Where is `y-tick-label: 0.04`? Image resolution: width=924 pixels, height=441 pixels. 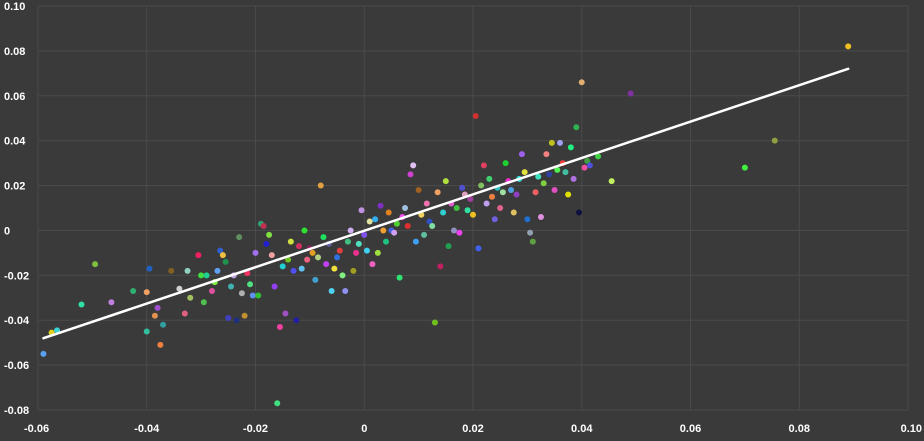 y-tick-label: 0.04 is located at coordinates (15, 142).